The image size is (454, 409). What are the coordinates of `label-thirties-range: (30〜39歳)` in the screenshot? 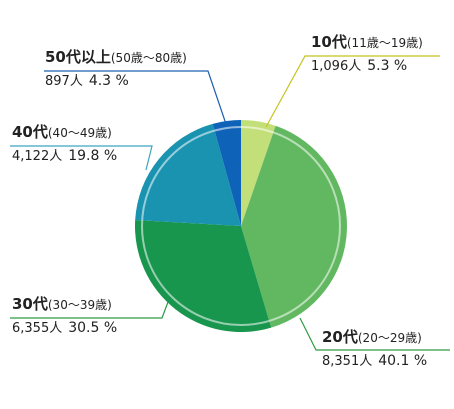 It's located at (79, 305).